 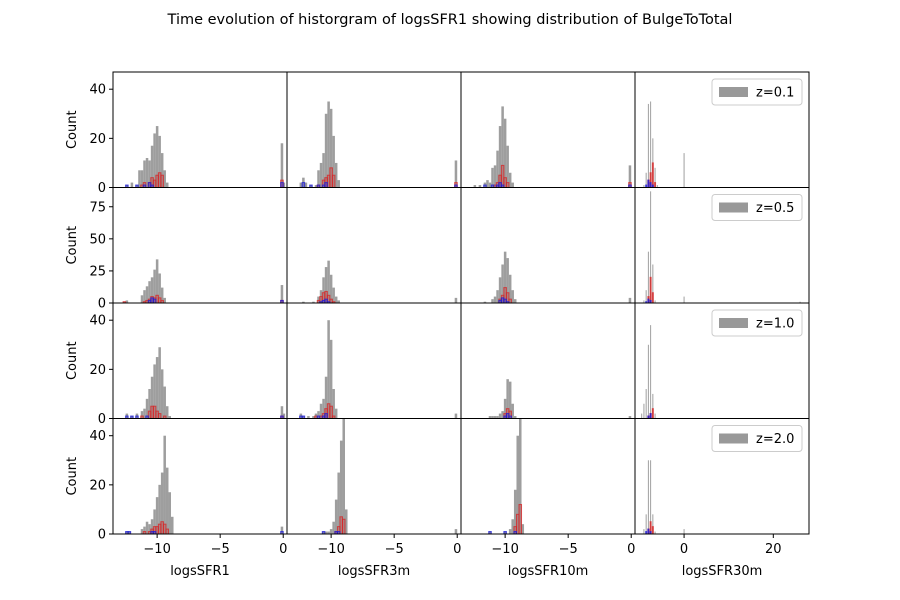 What do you see at coordinates (97, 436) in the screenshot?
I see `y-tick-label: 40` at bounding box center [97, 436].